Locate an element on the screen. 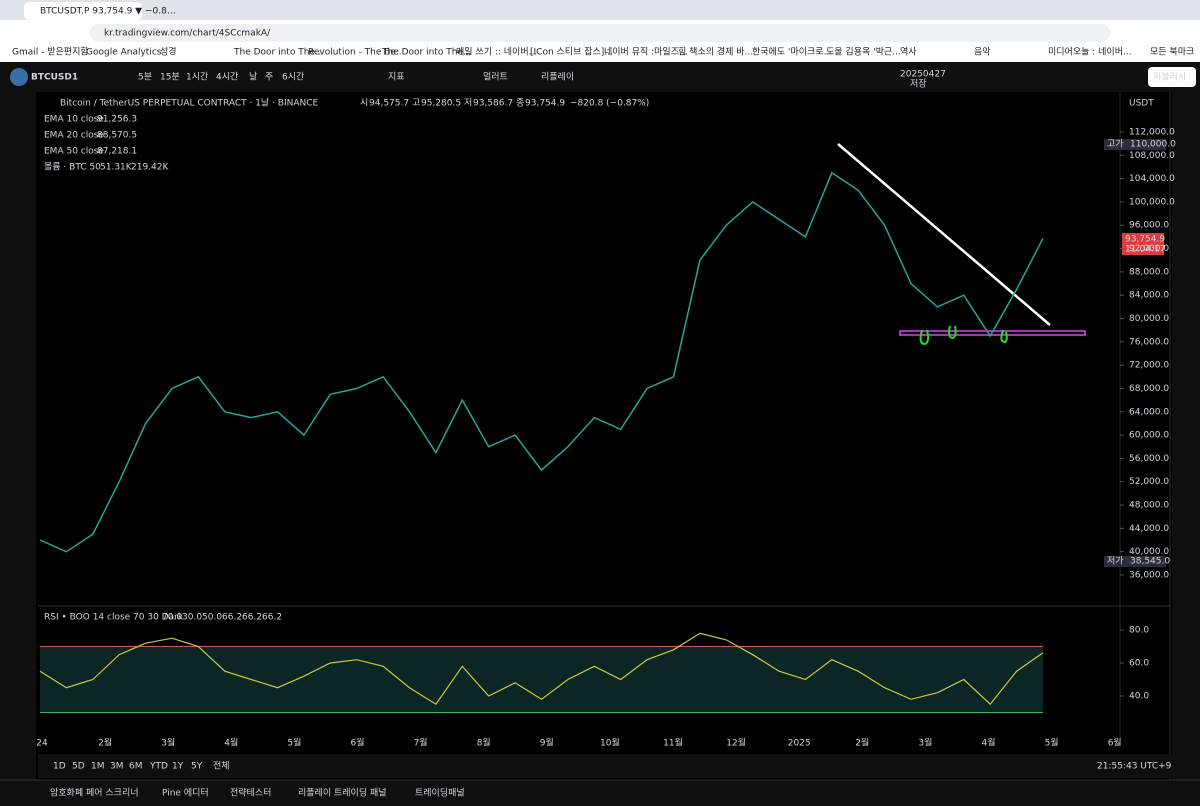 Image resolution: width=1200 pixels, height=806 pixels. ema-value: 91,256.3 is located at coordinates (117, 120).